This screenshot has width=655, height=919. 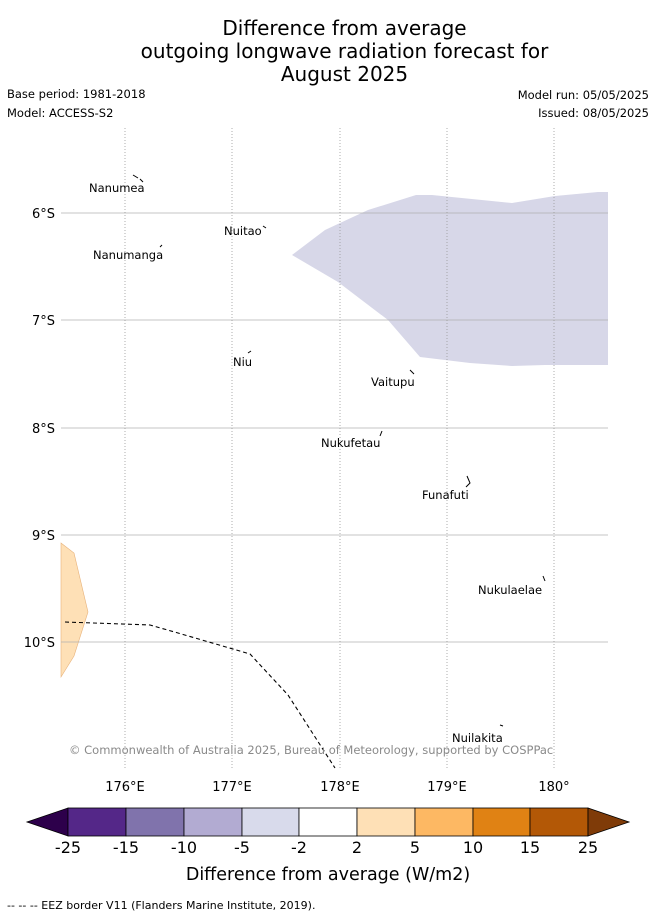 What do you see at coordinates (43, 214) in the screenshot?
I see `lat-label-6s: 6°S` at bounding box center [43, 214].